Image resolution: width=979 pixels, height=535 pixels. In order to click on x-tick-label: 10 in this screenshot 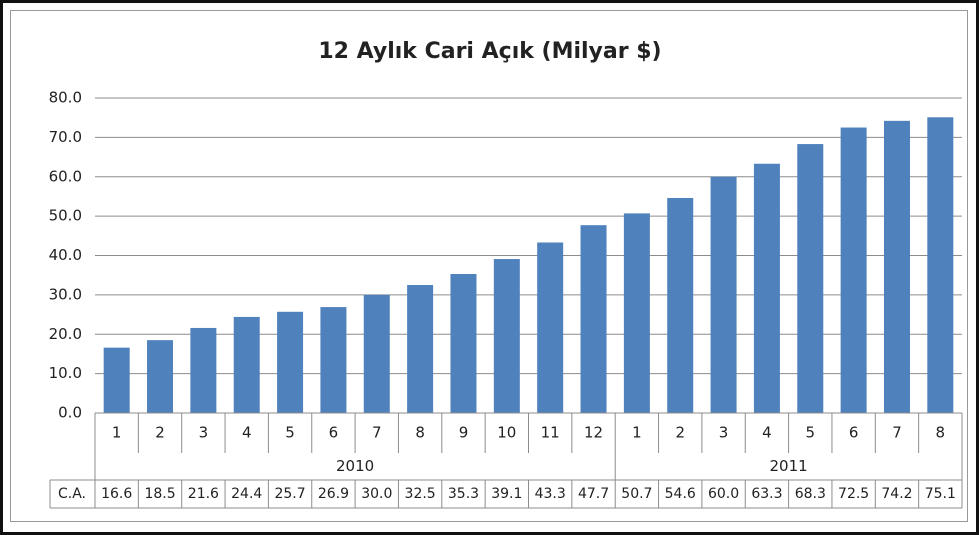, I will do `click(506, 433)`.